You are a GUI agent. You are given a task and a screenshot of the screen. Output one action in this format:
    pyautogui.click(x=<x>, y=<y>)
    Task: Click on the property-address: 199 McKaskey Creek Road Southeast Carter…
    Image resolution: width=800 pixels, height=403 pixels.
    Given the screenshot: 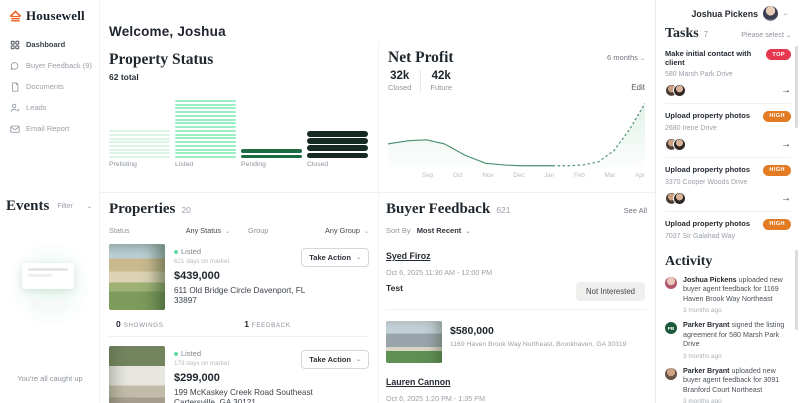 What is the action you would take?
    pyautogui.click(x=243, y=395)
    